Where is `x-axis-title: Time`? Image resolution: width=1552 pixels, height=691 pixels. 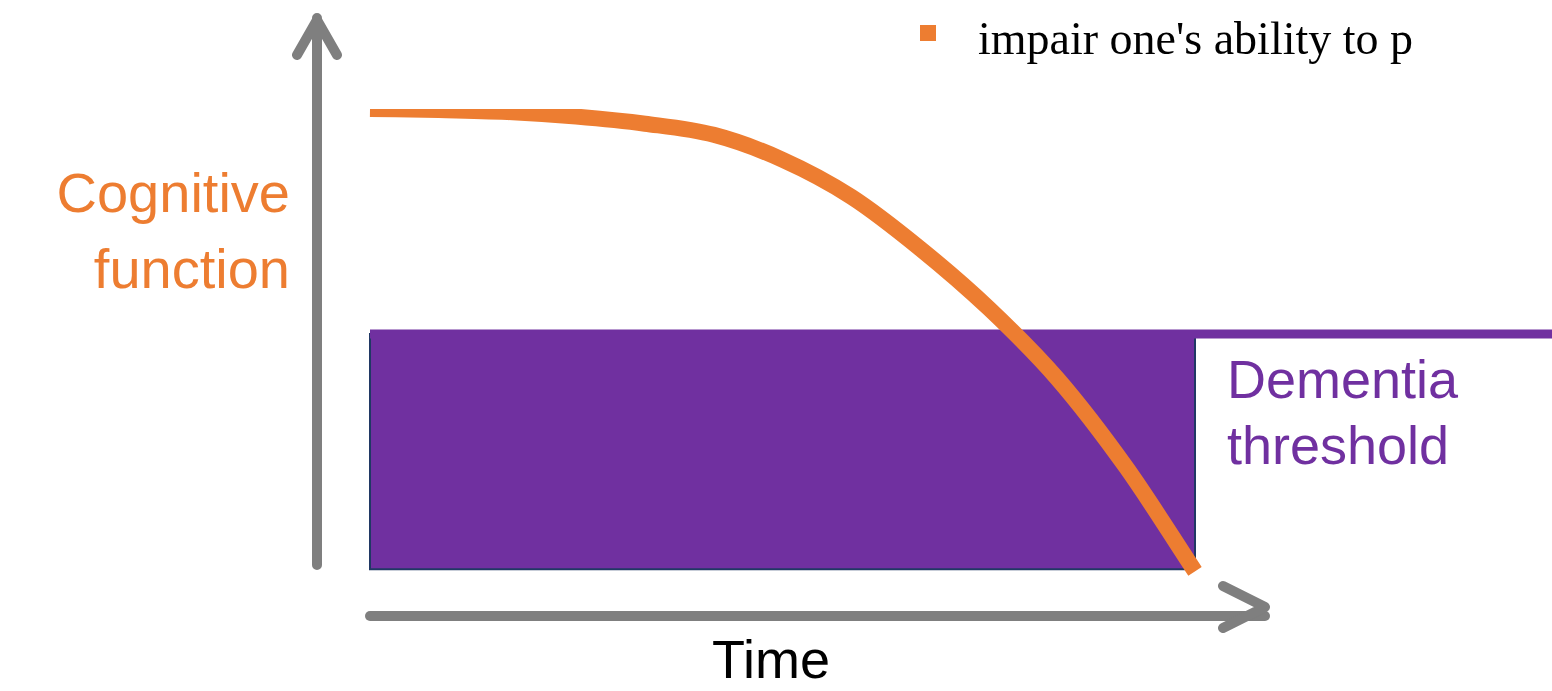
x-axis-title: Time is located at coordinates (771, 659).